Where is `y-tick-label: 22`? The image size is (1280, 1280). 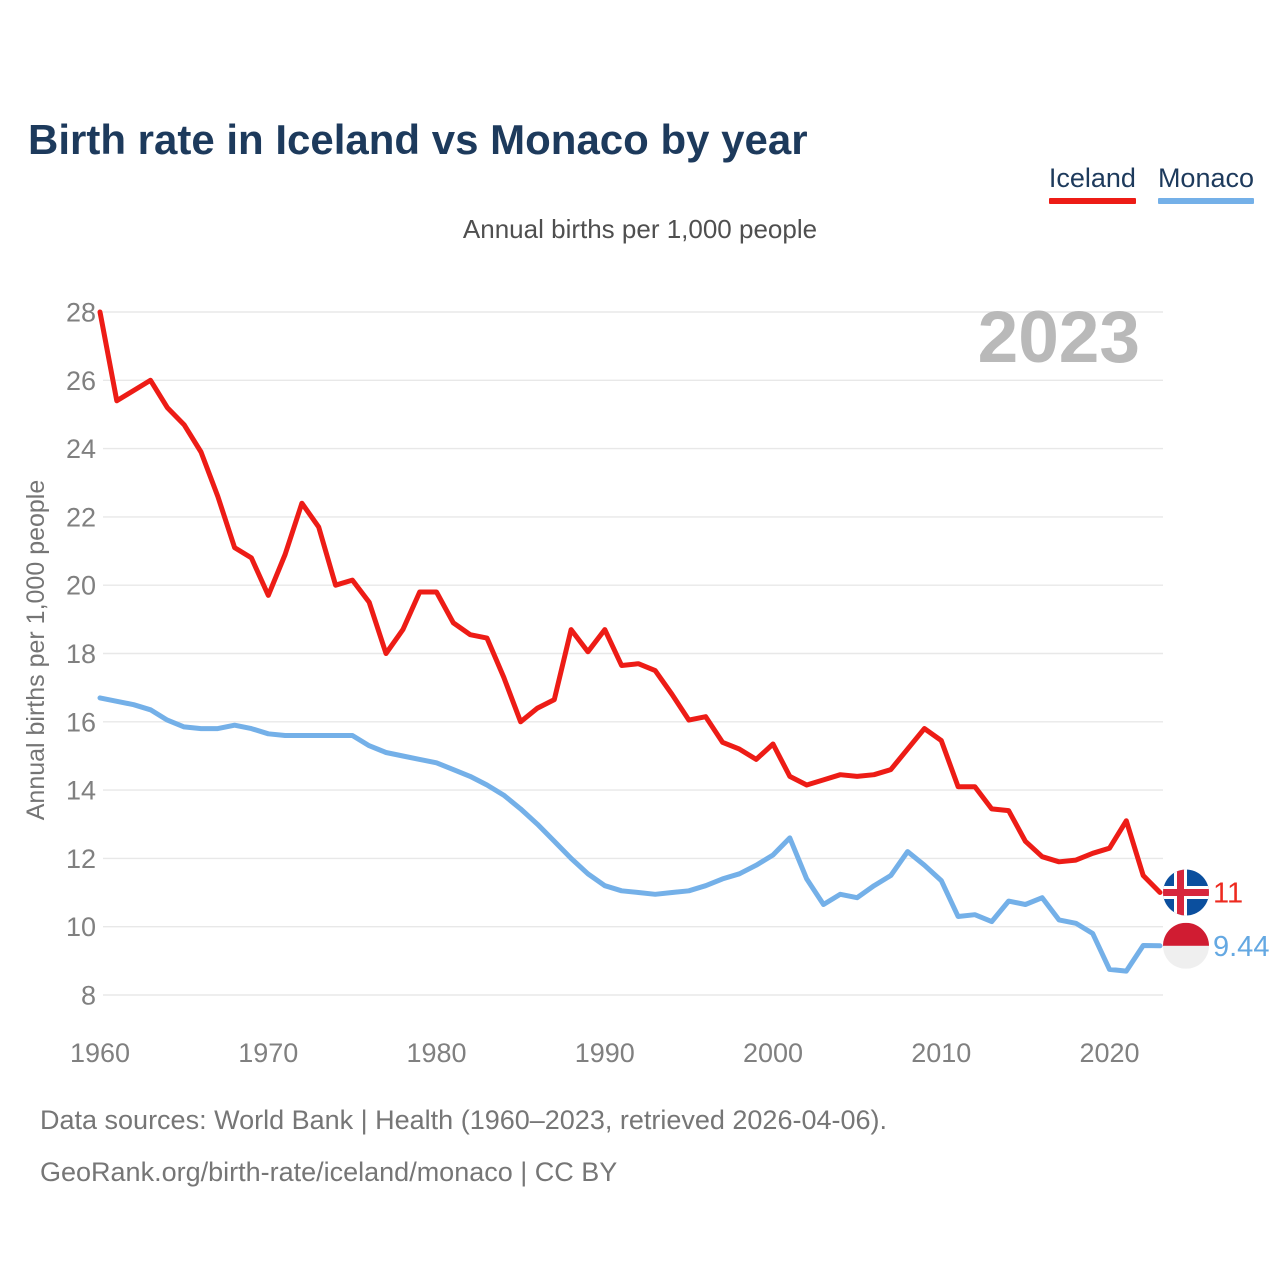
y-tick-label: 22 is located at coordinates (81, 517).